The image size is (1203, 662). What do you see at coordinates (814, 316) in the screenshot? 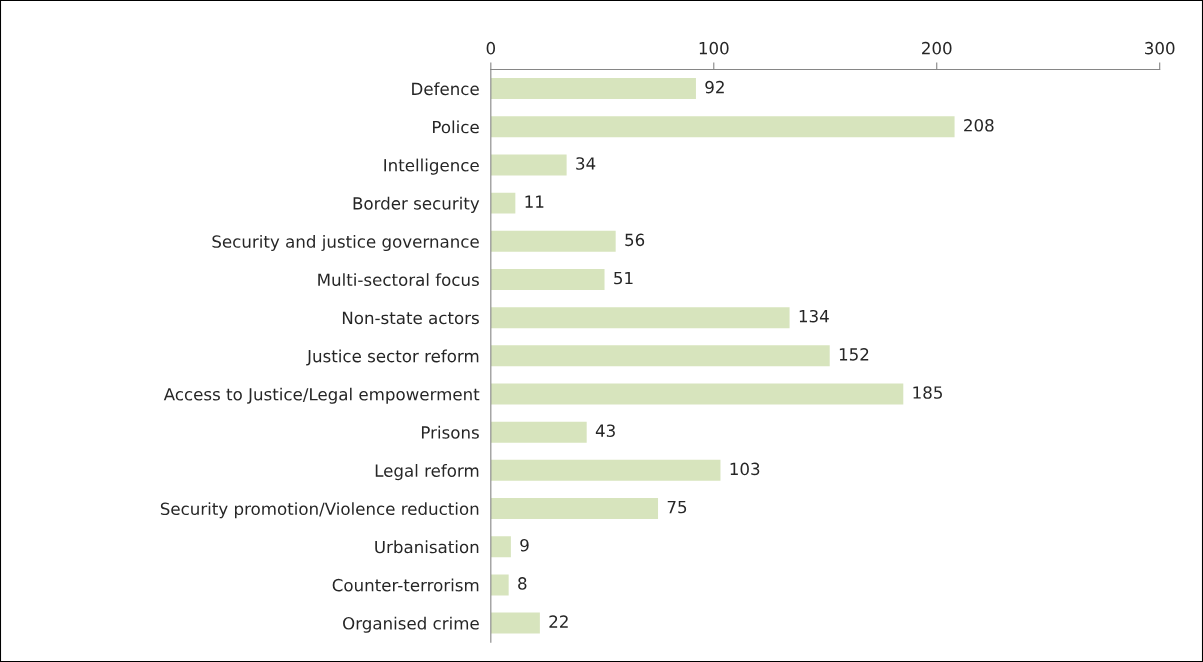
I see `data-label: 134` at bounding box center [814, 316].